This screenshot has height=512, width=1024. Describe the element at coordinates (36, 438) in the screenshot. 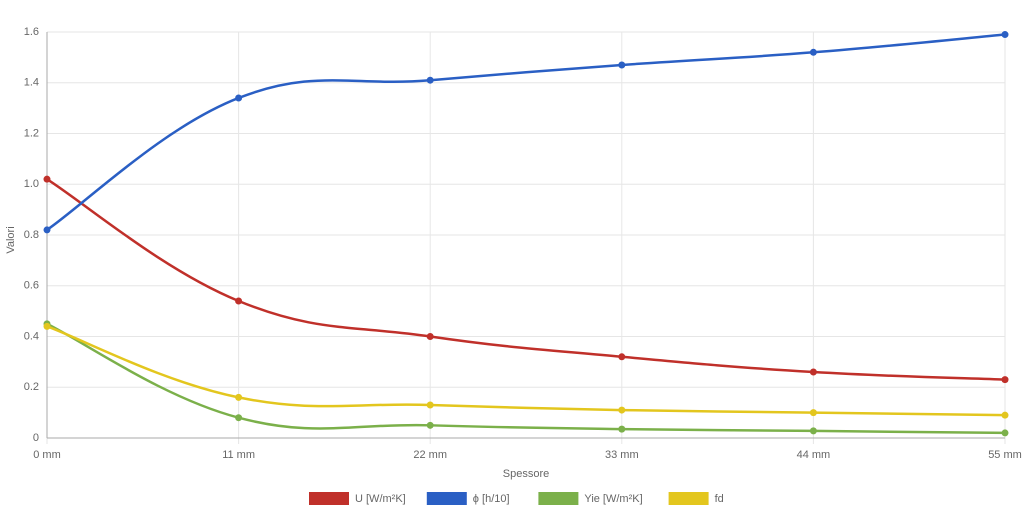

I see `y-tick-label: 0` at that location.